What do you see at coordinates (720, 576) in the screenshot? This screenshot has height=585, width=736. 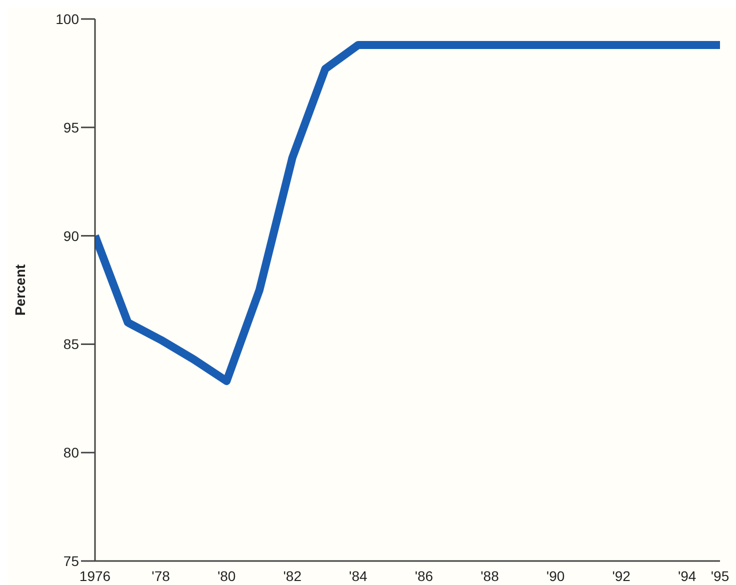 I see `x-tick-label: '95` at bounding box center [720, 576].